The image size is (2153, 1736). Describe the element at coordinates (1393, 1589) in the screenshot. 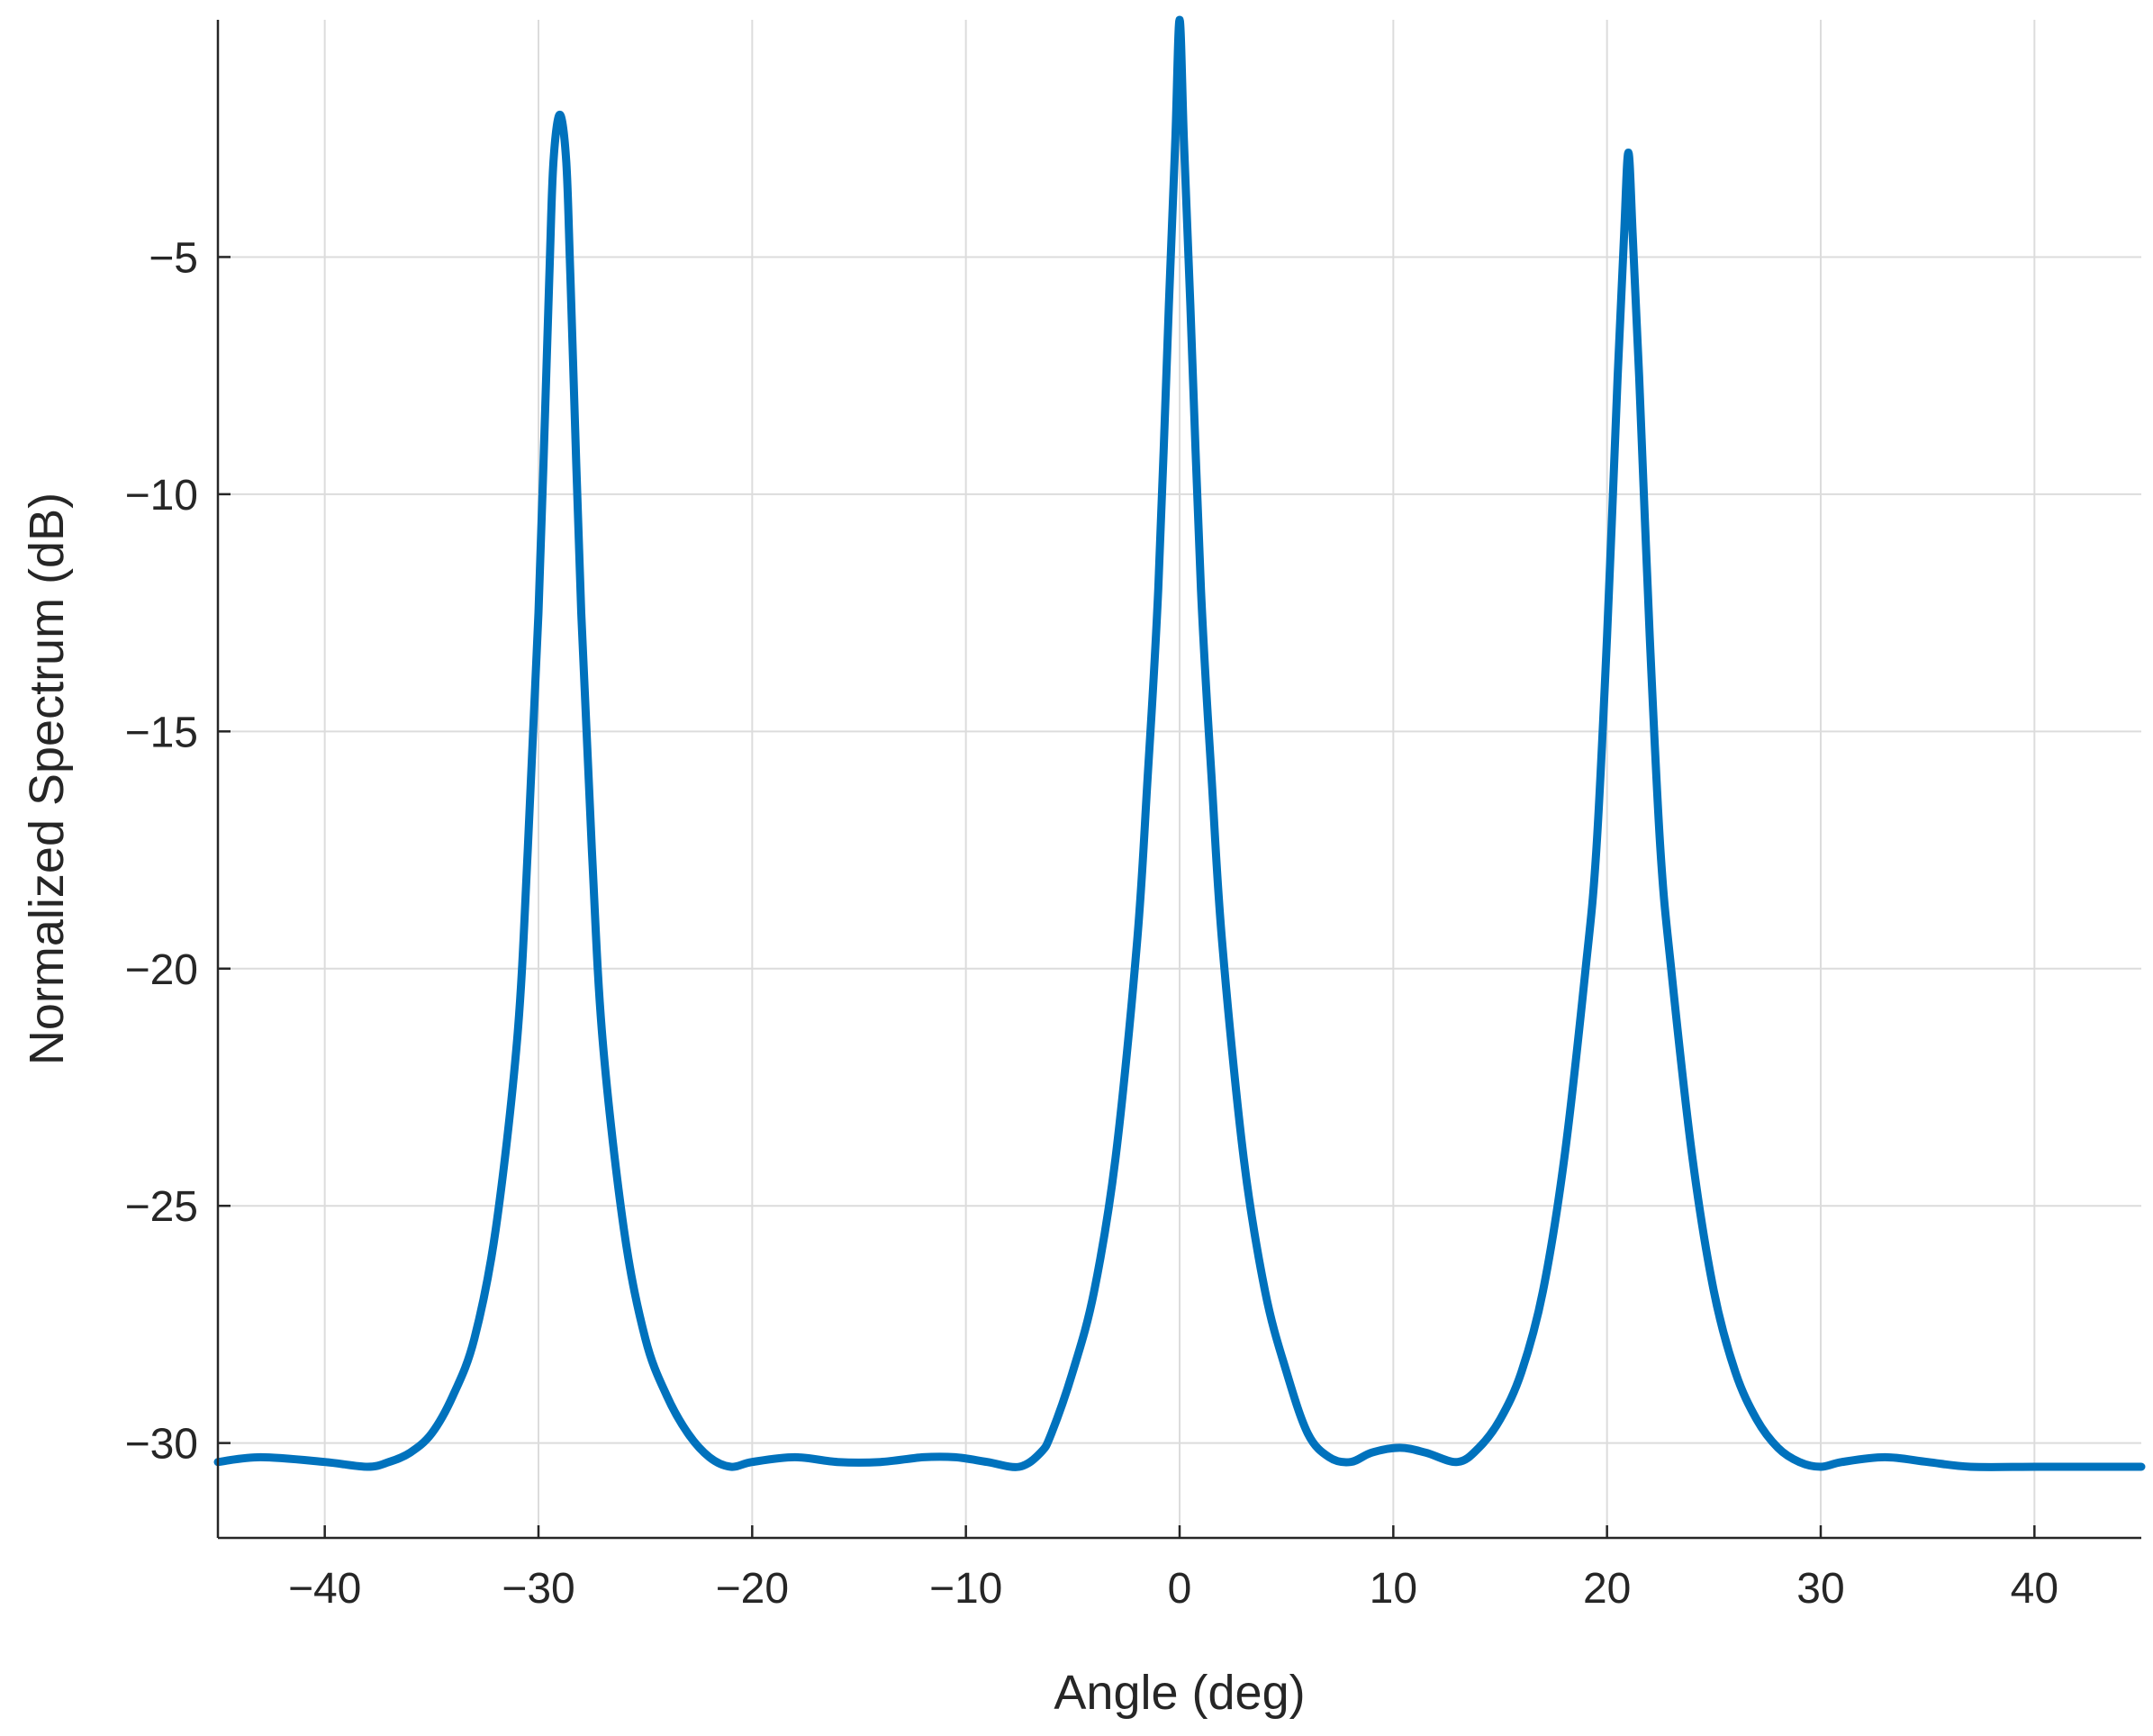

I see `x-tick-label: 10` at that location.